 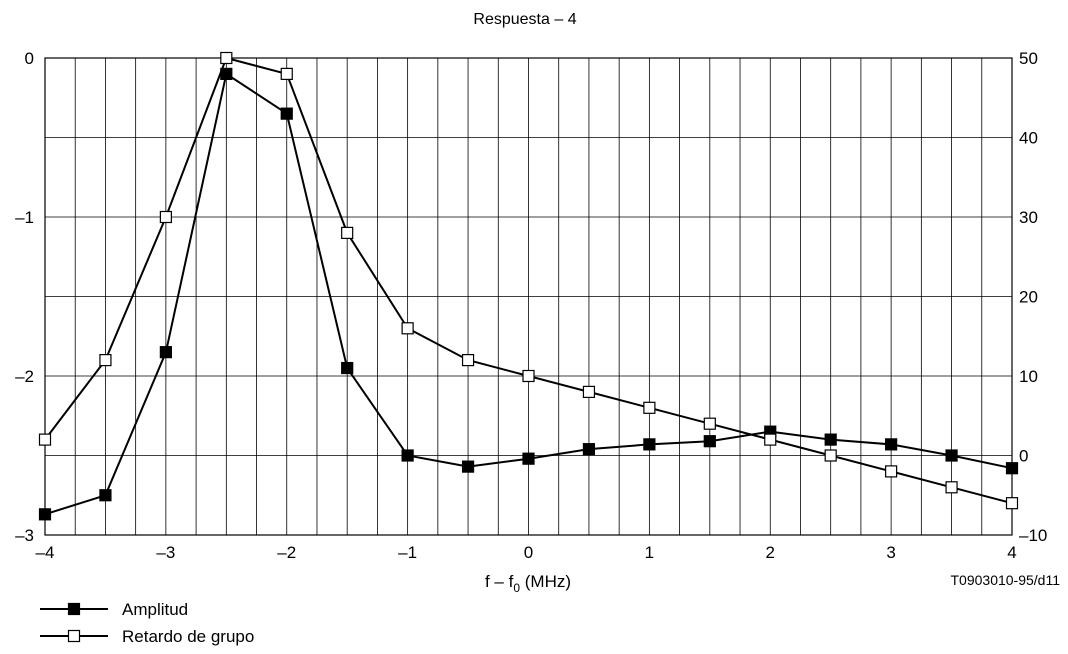 I want to click on x-tick-label: 0, so click(x=528, y=552).